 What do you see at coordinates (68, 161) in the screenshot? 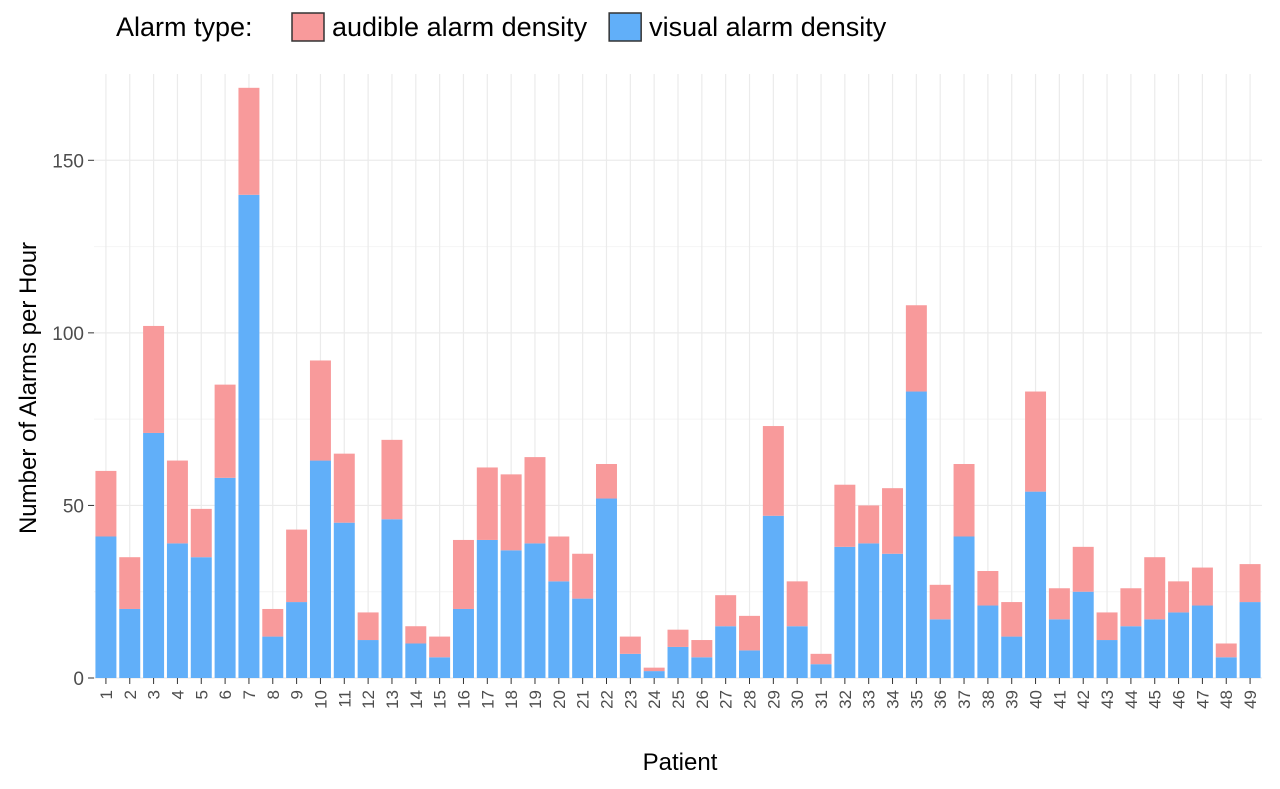
I see `y-tick-label: 150` at bounding box center [68, 161].